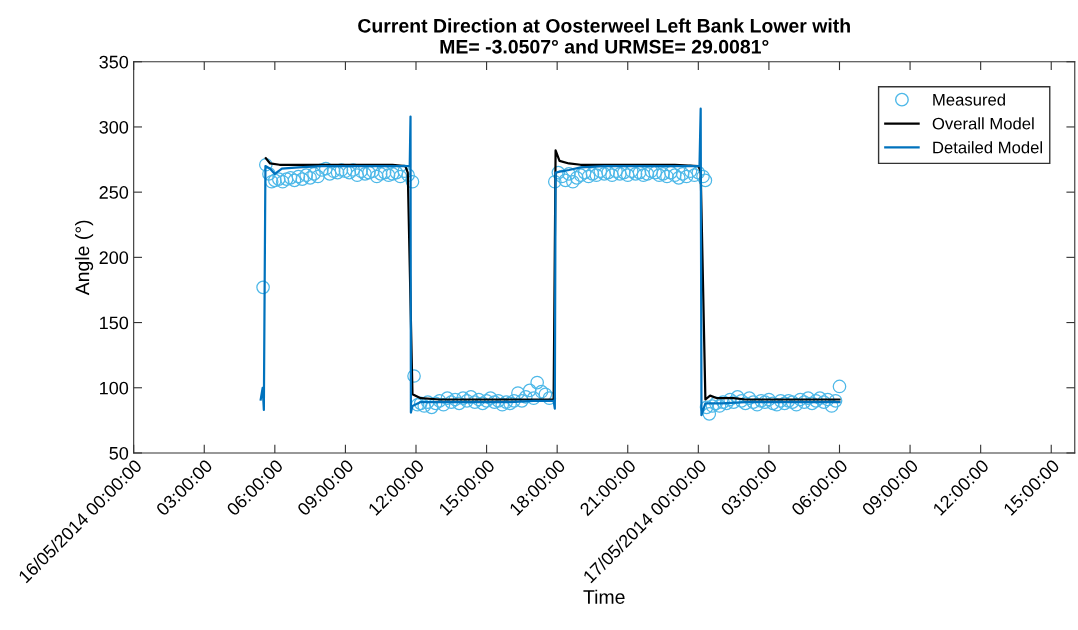 The height and width of the screenshot is (630, 1078). Describe the element at coordinates (119, 453) in the screenshot. I see `y-tick-label: 50` at that location.